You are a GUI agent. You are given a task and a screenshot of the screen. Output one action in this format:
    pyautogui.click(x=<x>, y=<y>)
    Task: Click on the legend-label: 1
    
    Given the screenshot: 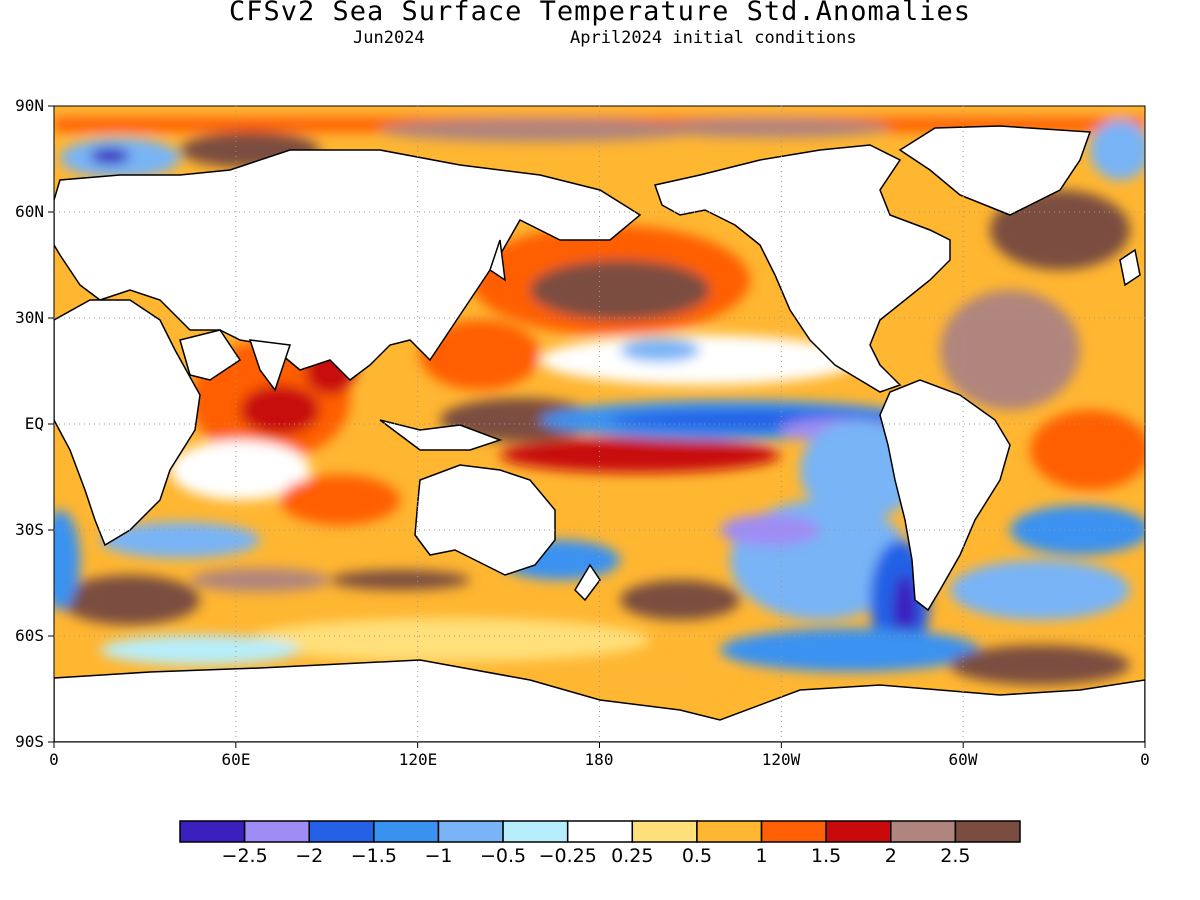 What is the action you would take?
    pyautogui.click(x=761, y=856)
    